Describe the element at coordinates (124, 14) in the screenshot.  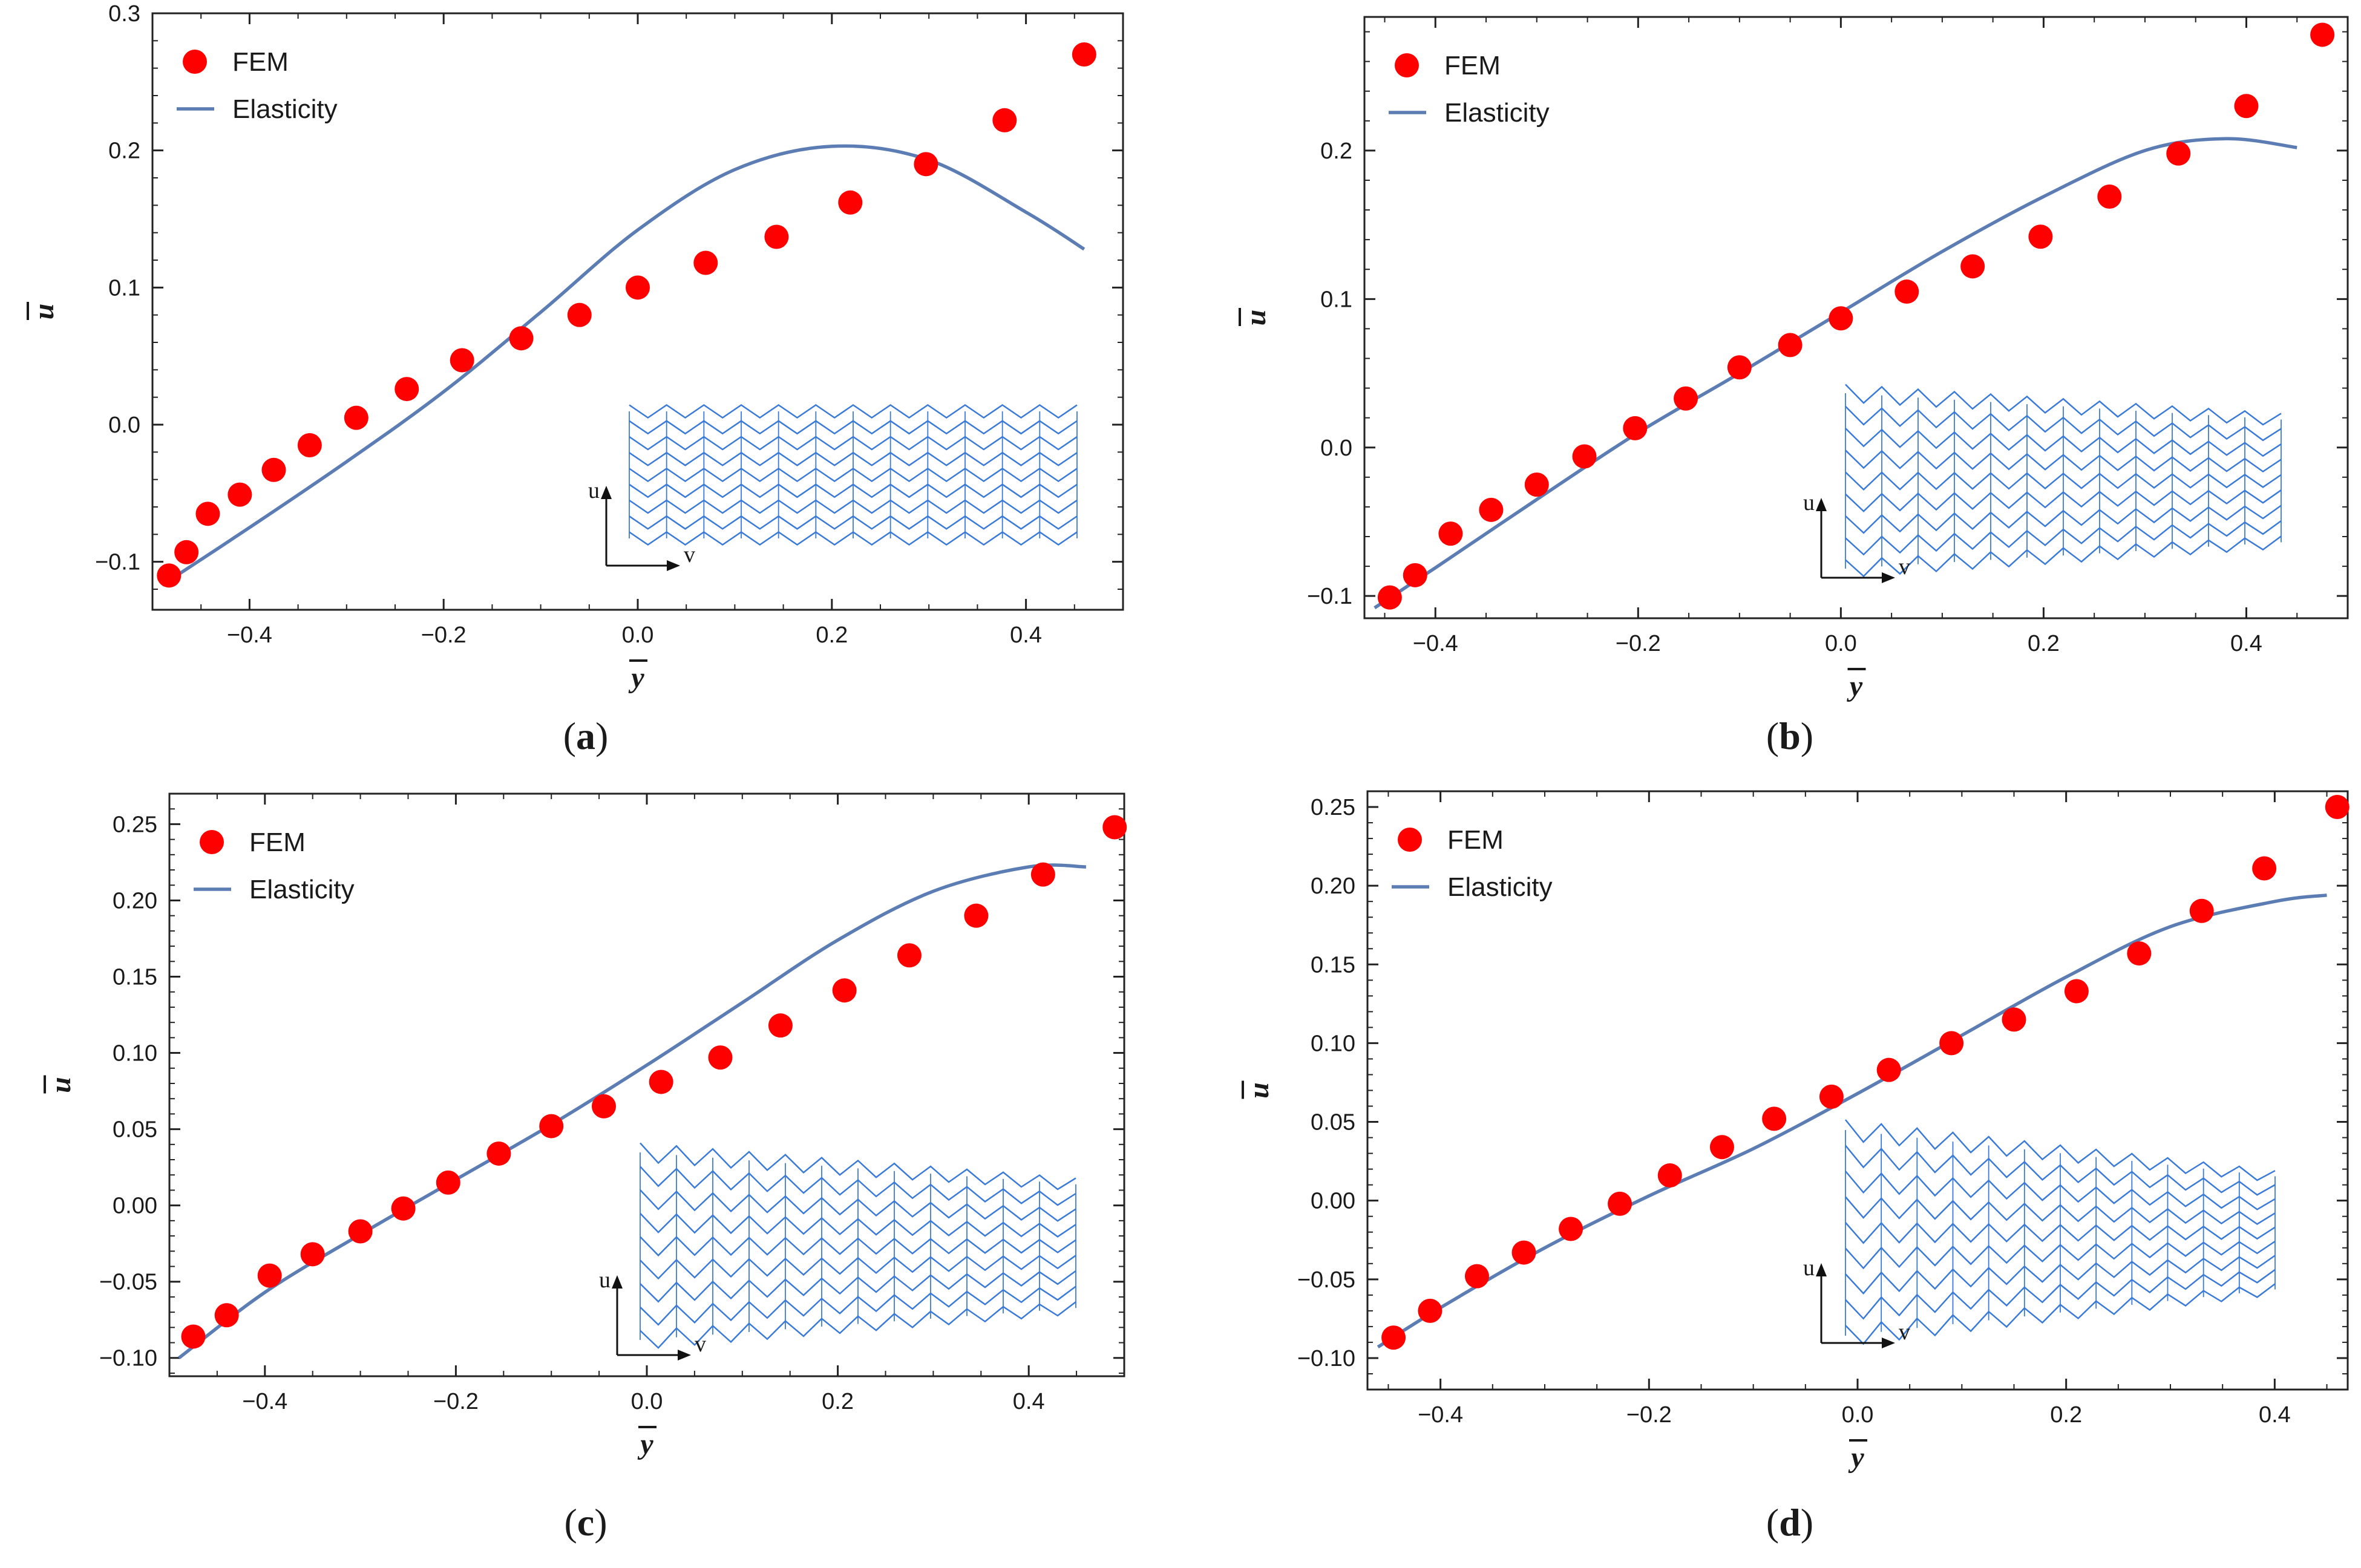
I see `y-tick-label: 0.3` at that location.